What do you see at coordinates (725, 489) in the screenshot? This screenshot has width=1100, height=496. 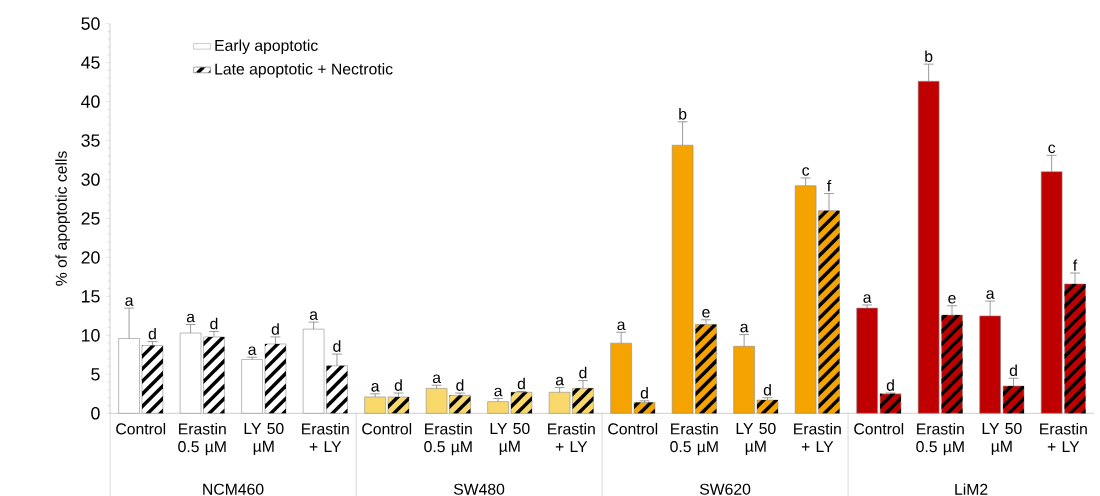 I see `text: SW620` at bounding box center [725, 489].